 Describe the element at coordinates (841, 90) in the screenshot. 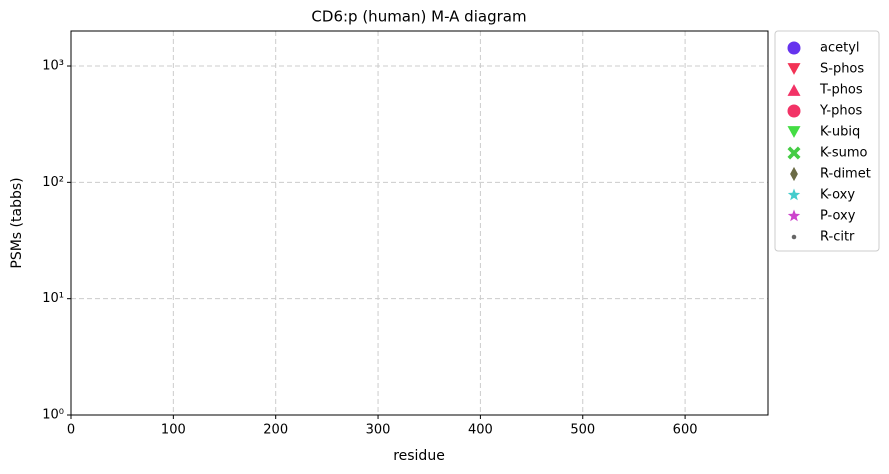

I see `legend-label: T-phos` at that location.